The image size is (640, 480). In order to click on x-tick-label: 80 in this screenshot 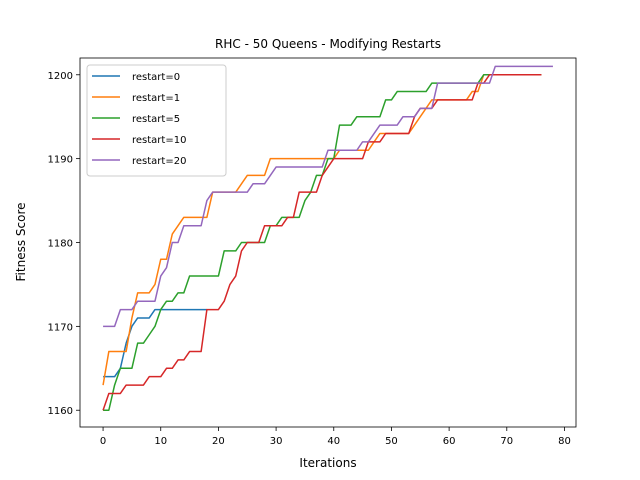, I will do `click(564, 441)`.